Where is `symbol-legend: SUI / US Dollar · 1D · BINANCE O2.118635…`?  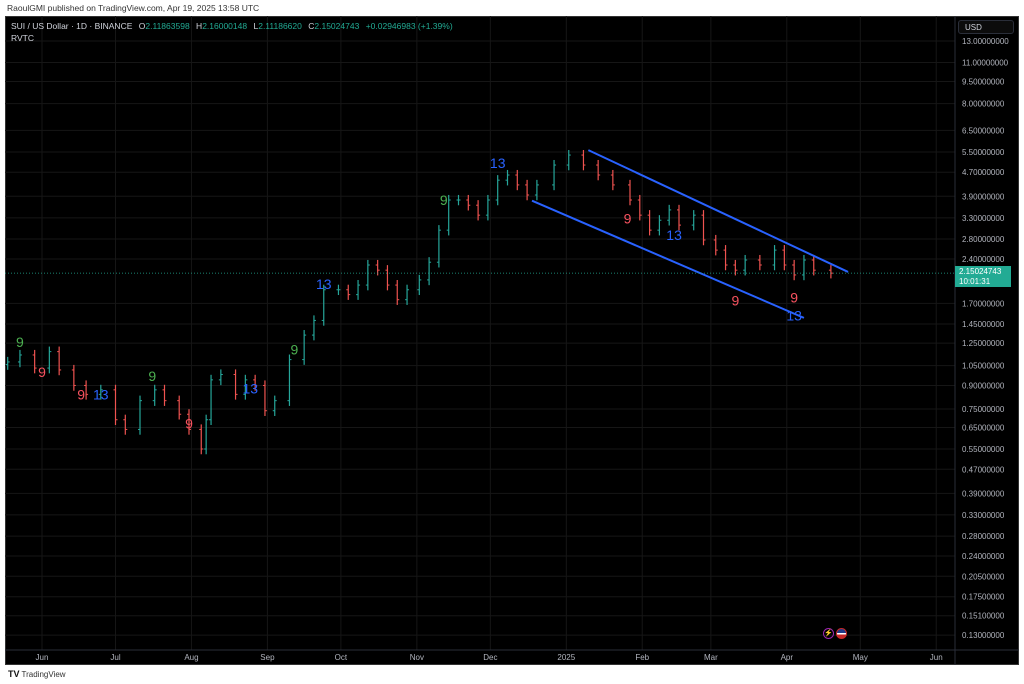 symbol-legend: SUI / US Dollar · 1D · BINANCE O2.118635… is located at coordinates (232, 26).